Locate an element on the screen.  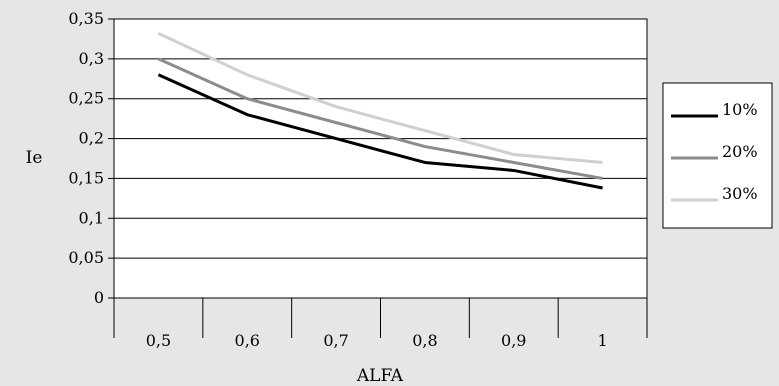
legend-label: 30% is located at coordinates (740, 193).